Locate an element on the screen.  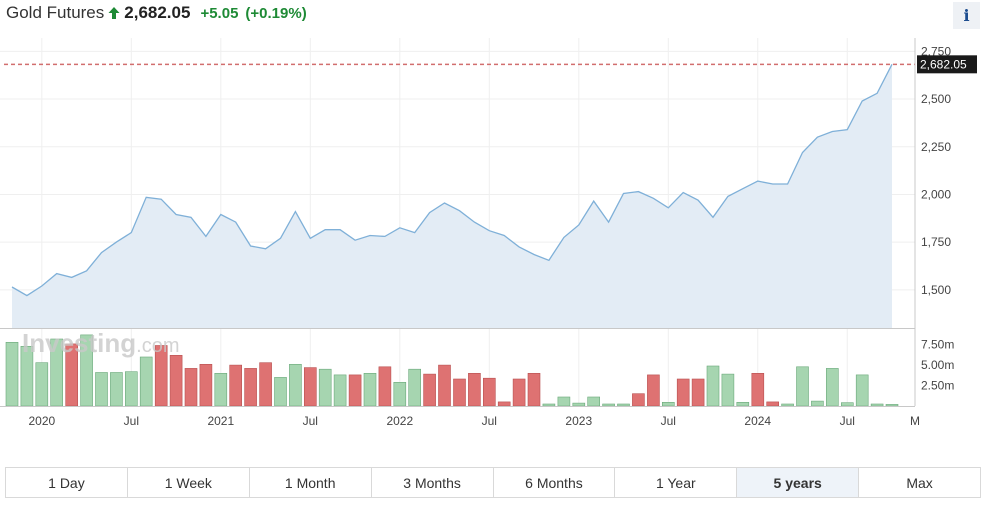
x-tick-label: 2020 is located at coordinates (41, 421).